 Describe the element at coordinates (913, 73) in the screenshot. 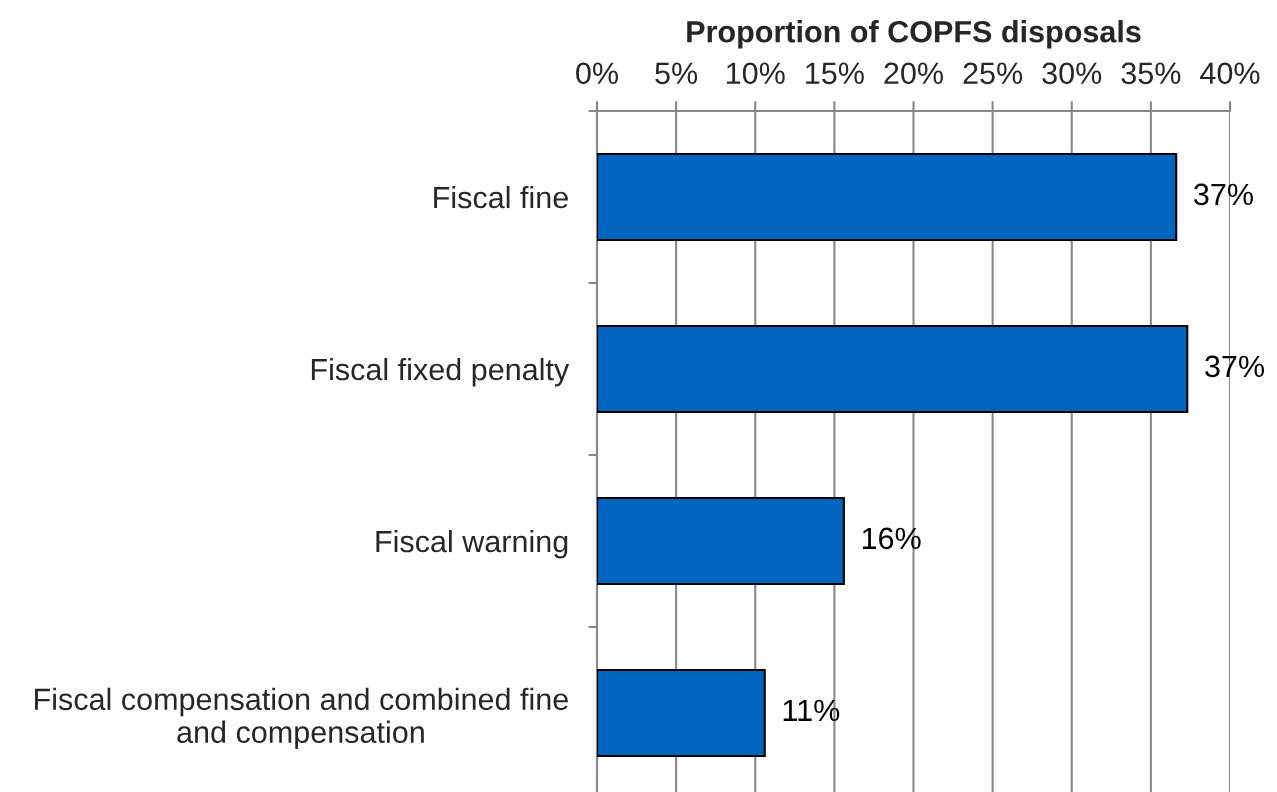

I see `x-tick-label: 20%` at that location.